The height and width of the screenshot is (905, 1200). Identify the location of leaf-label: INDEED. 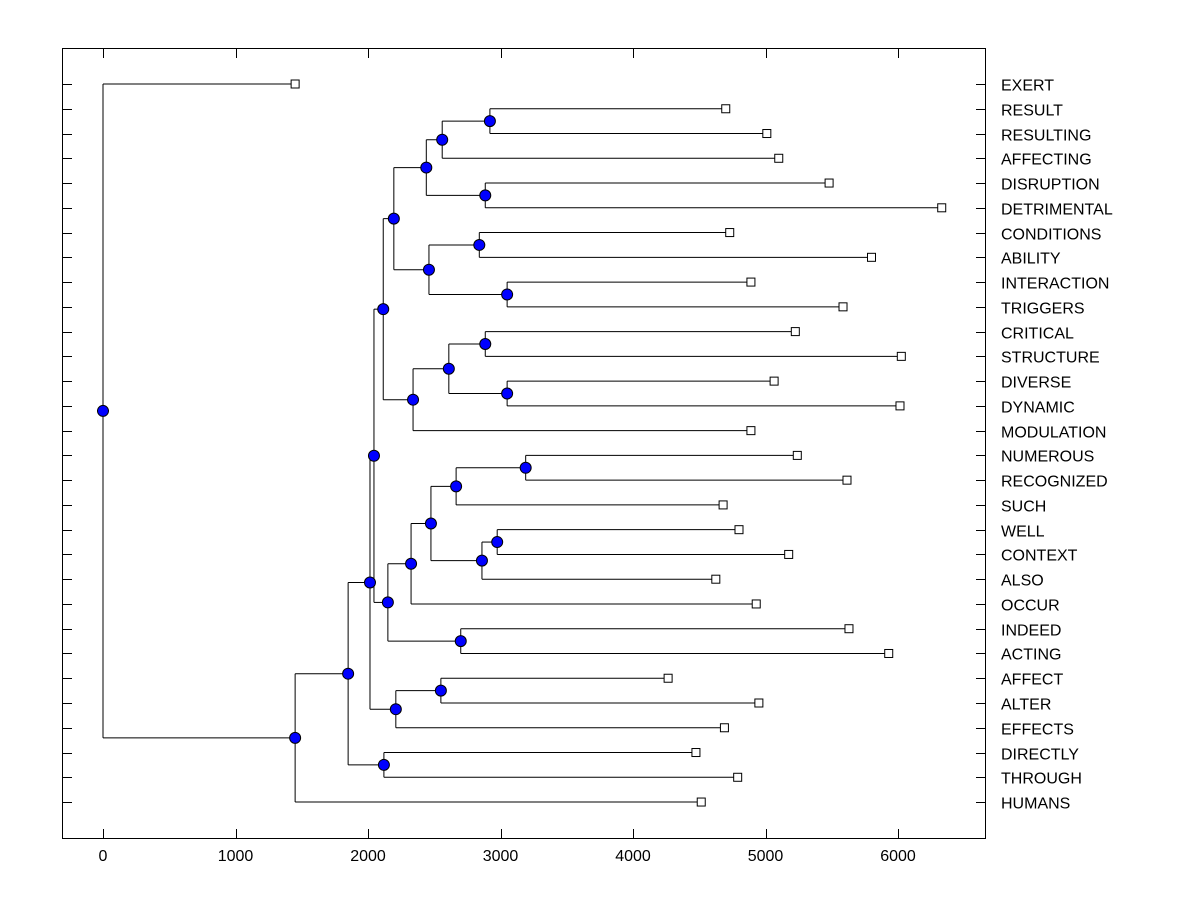
(1031, 631).